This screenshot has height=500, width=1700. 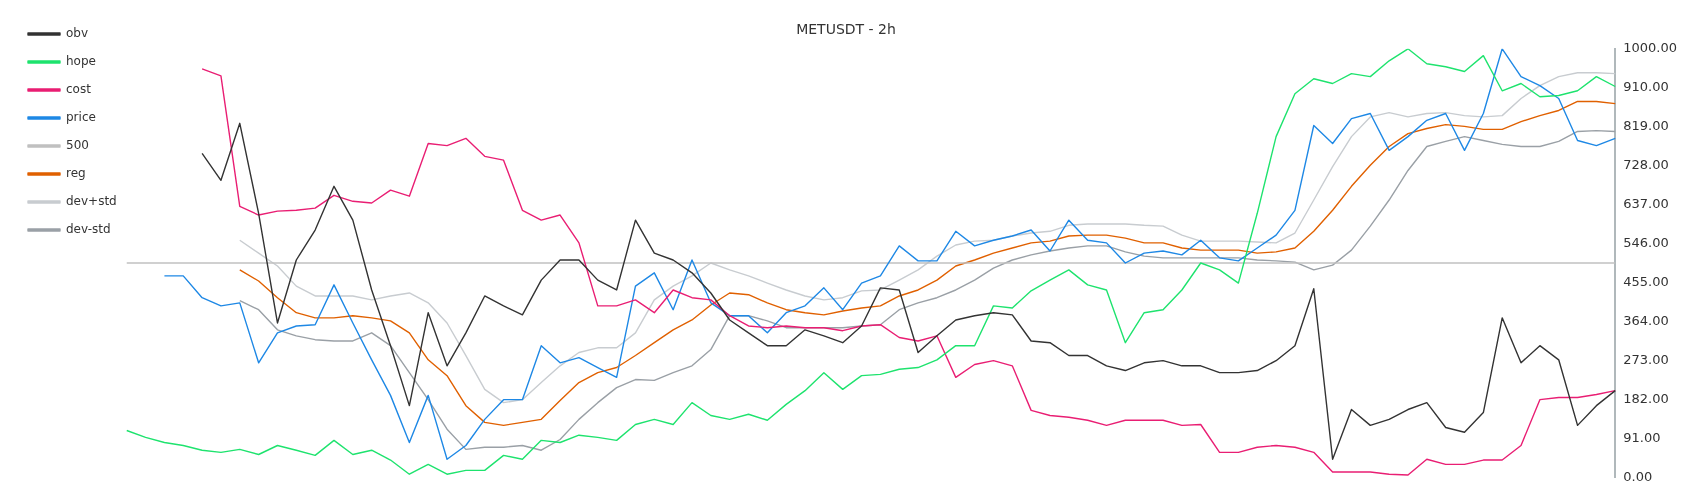 What do you see at coordinates (77, 145) in the screenshot?
I see `legend-label: 500` at bounding box center [77, 145].